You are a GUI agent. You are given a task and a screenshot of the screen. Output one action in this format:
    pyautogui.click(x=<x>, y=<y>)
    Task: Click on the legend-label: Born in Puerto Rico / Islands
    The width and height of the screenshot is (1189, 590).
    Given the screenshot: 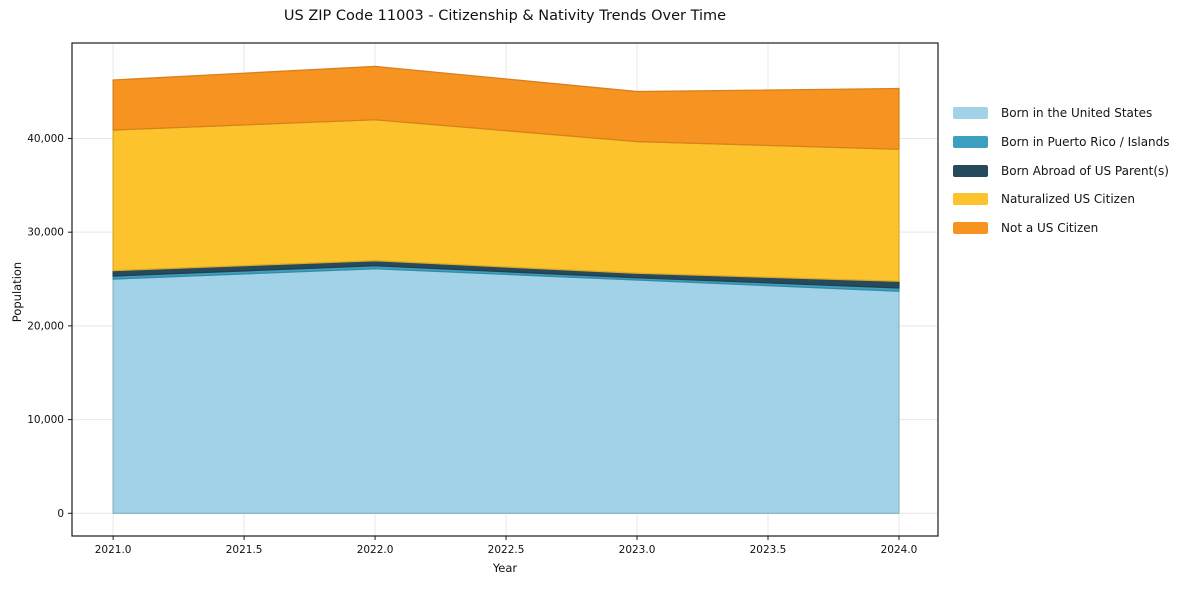 What is the action you would take?
    pyautogui.click(x=1085, y=142)
    